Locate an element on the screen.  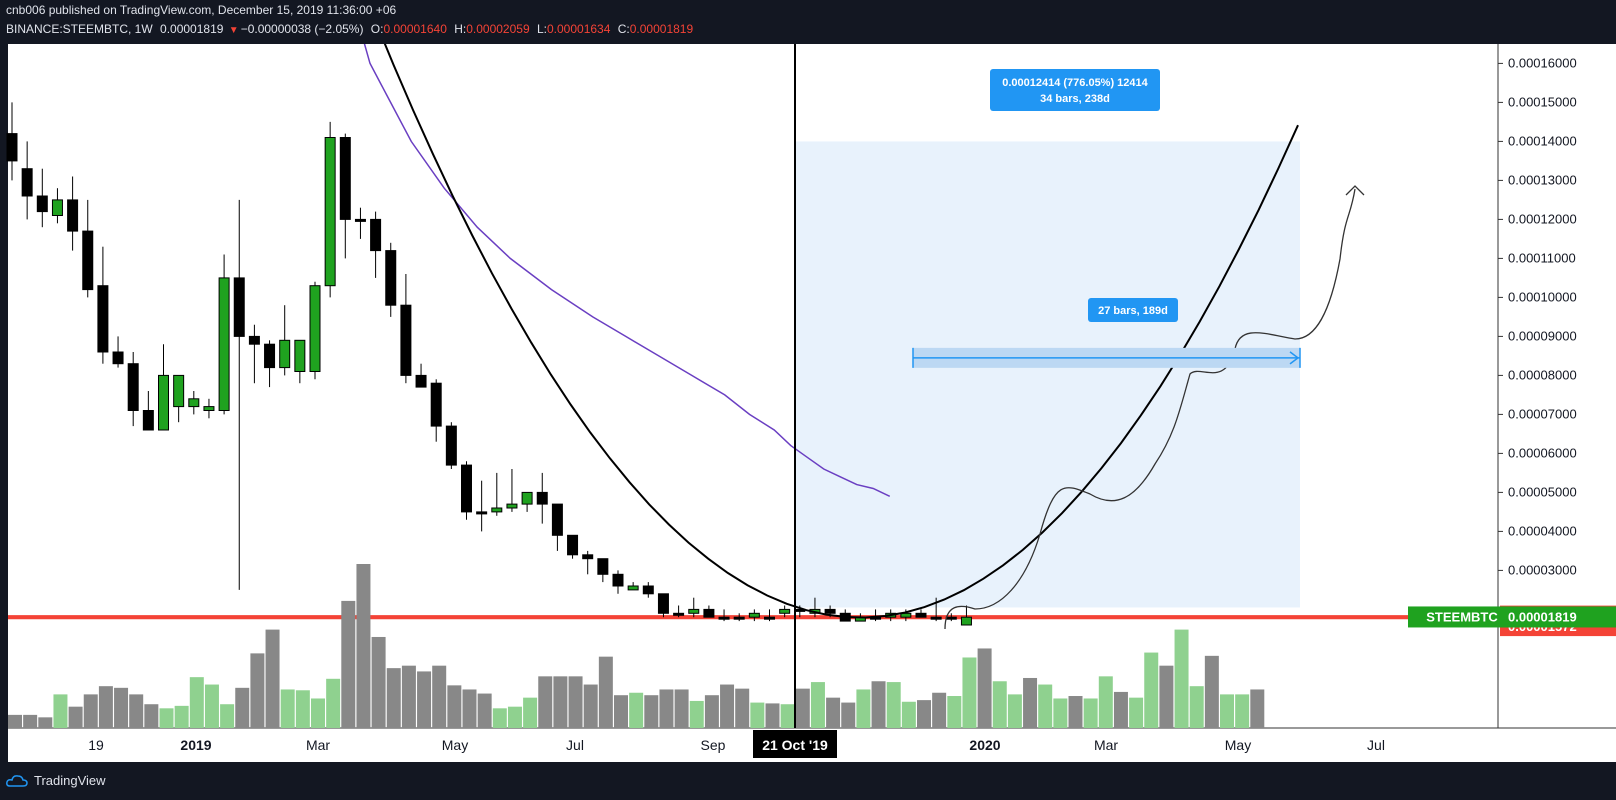
price-tick-label: 0.00008000 is located at coordinates (1542, 374).